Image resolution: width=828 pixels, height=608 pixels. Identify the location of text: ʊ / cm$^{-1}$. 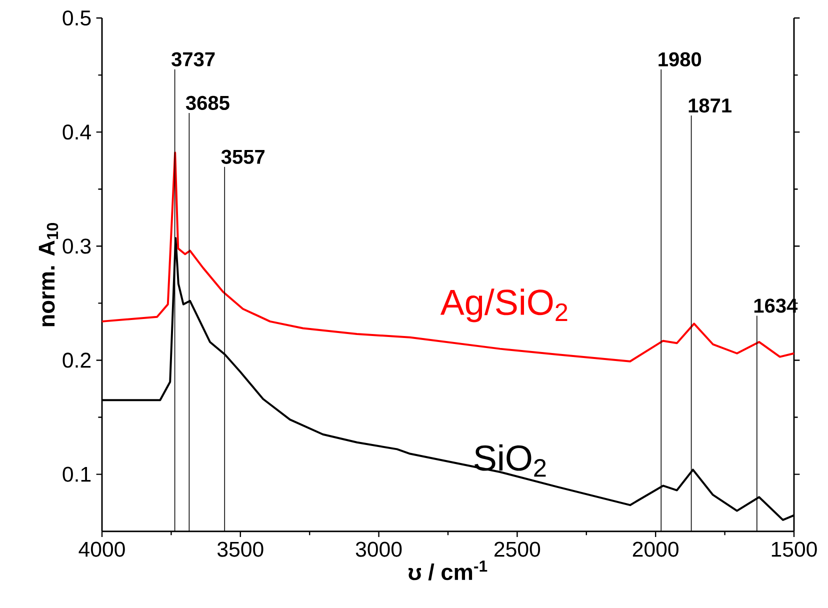
(448, 570).